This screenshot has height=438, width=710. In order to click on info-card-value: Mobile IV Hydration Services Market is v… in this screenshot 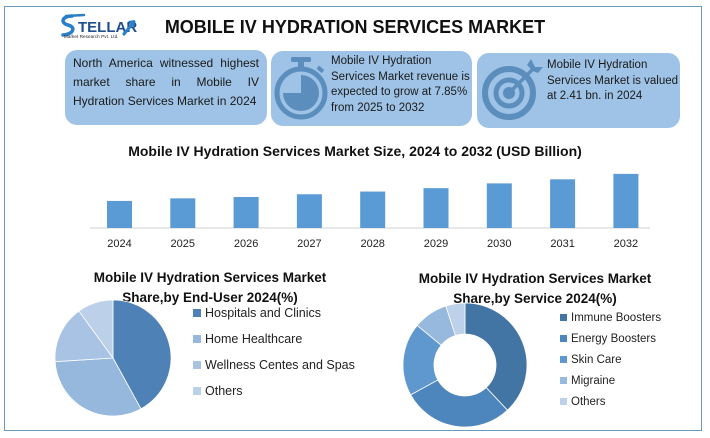, I will do `click(578, 90)`.